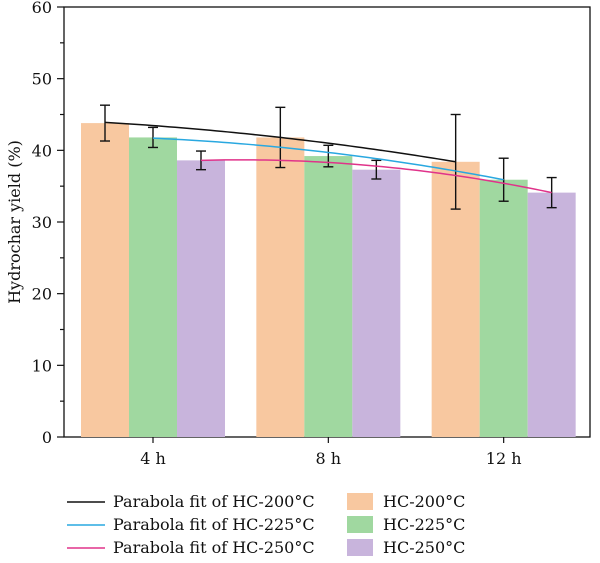 Image resolution: width=600 pixels, height=563 pixels. Describe the element at coordinates (47, 437) in the screenshot. I see `y-tick-label: 0` at that location.